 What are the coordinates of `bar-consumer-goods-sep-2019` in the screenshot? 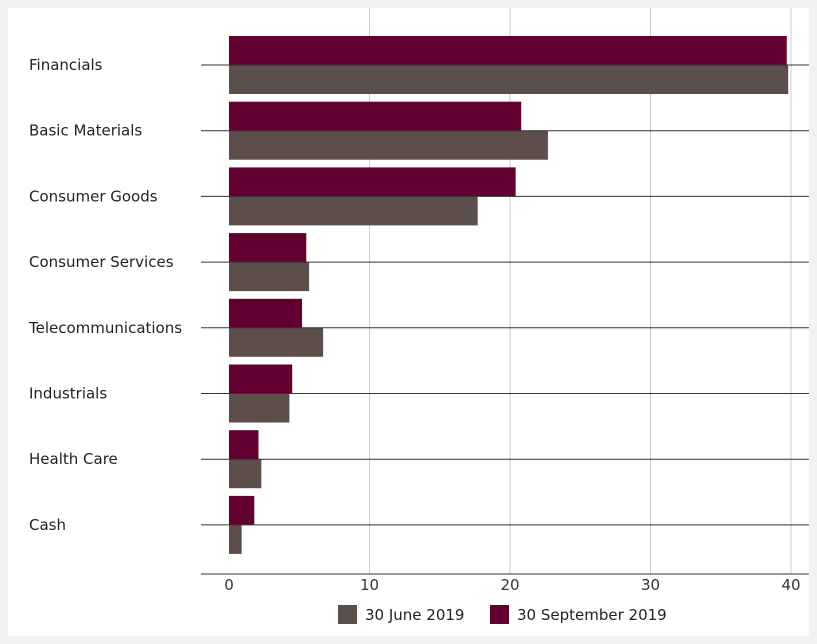 It's located at (372, 182).